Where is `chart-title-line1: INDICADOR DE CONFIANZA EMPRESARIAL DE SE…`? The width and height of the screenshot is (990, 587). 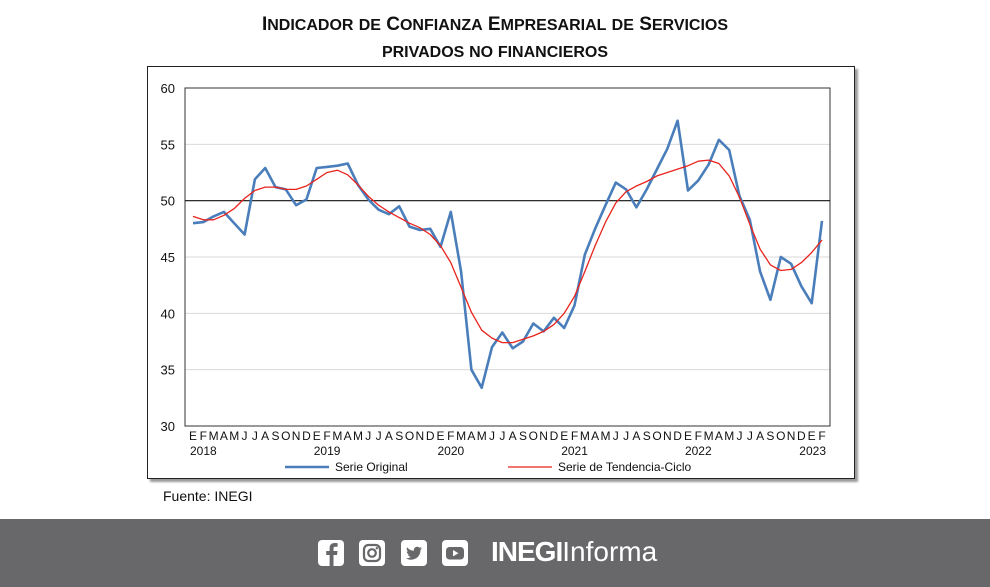
chart-title-line1: INDICADOR DE CONFIANZA EMPRESARIAL DE SE… is located at coordinates (495, 24).